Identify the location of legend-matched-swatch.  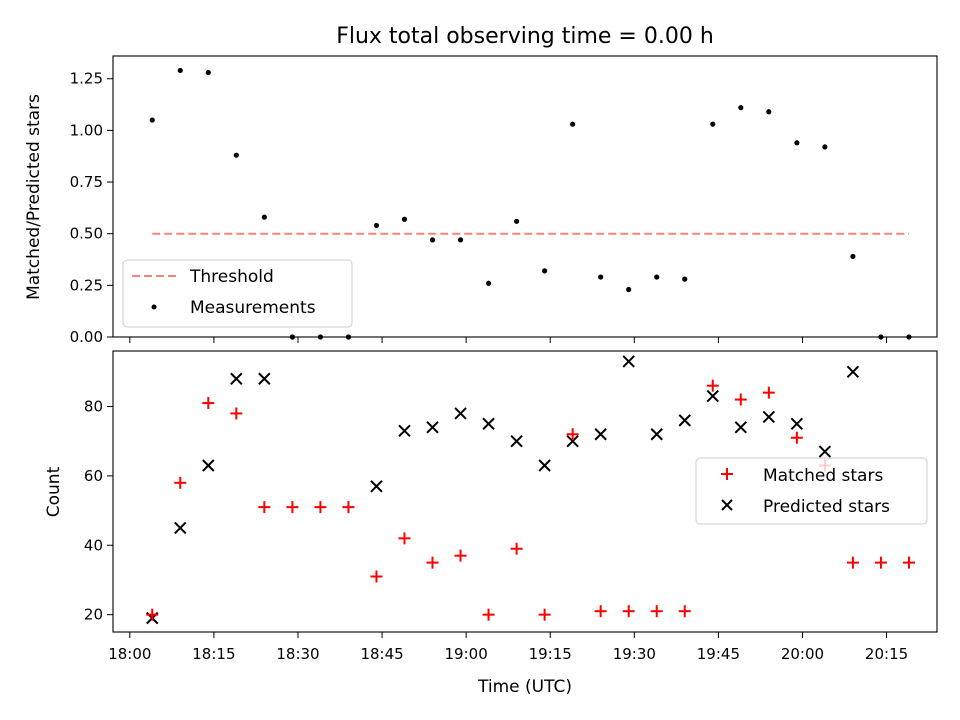
(727, 474).